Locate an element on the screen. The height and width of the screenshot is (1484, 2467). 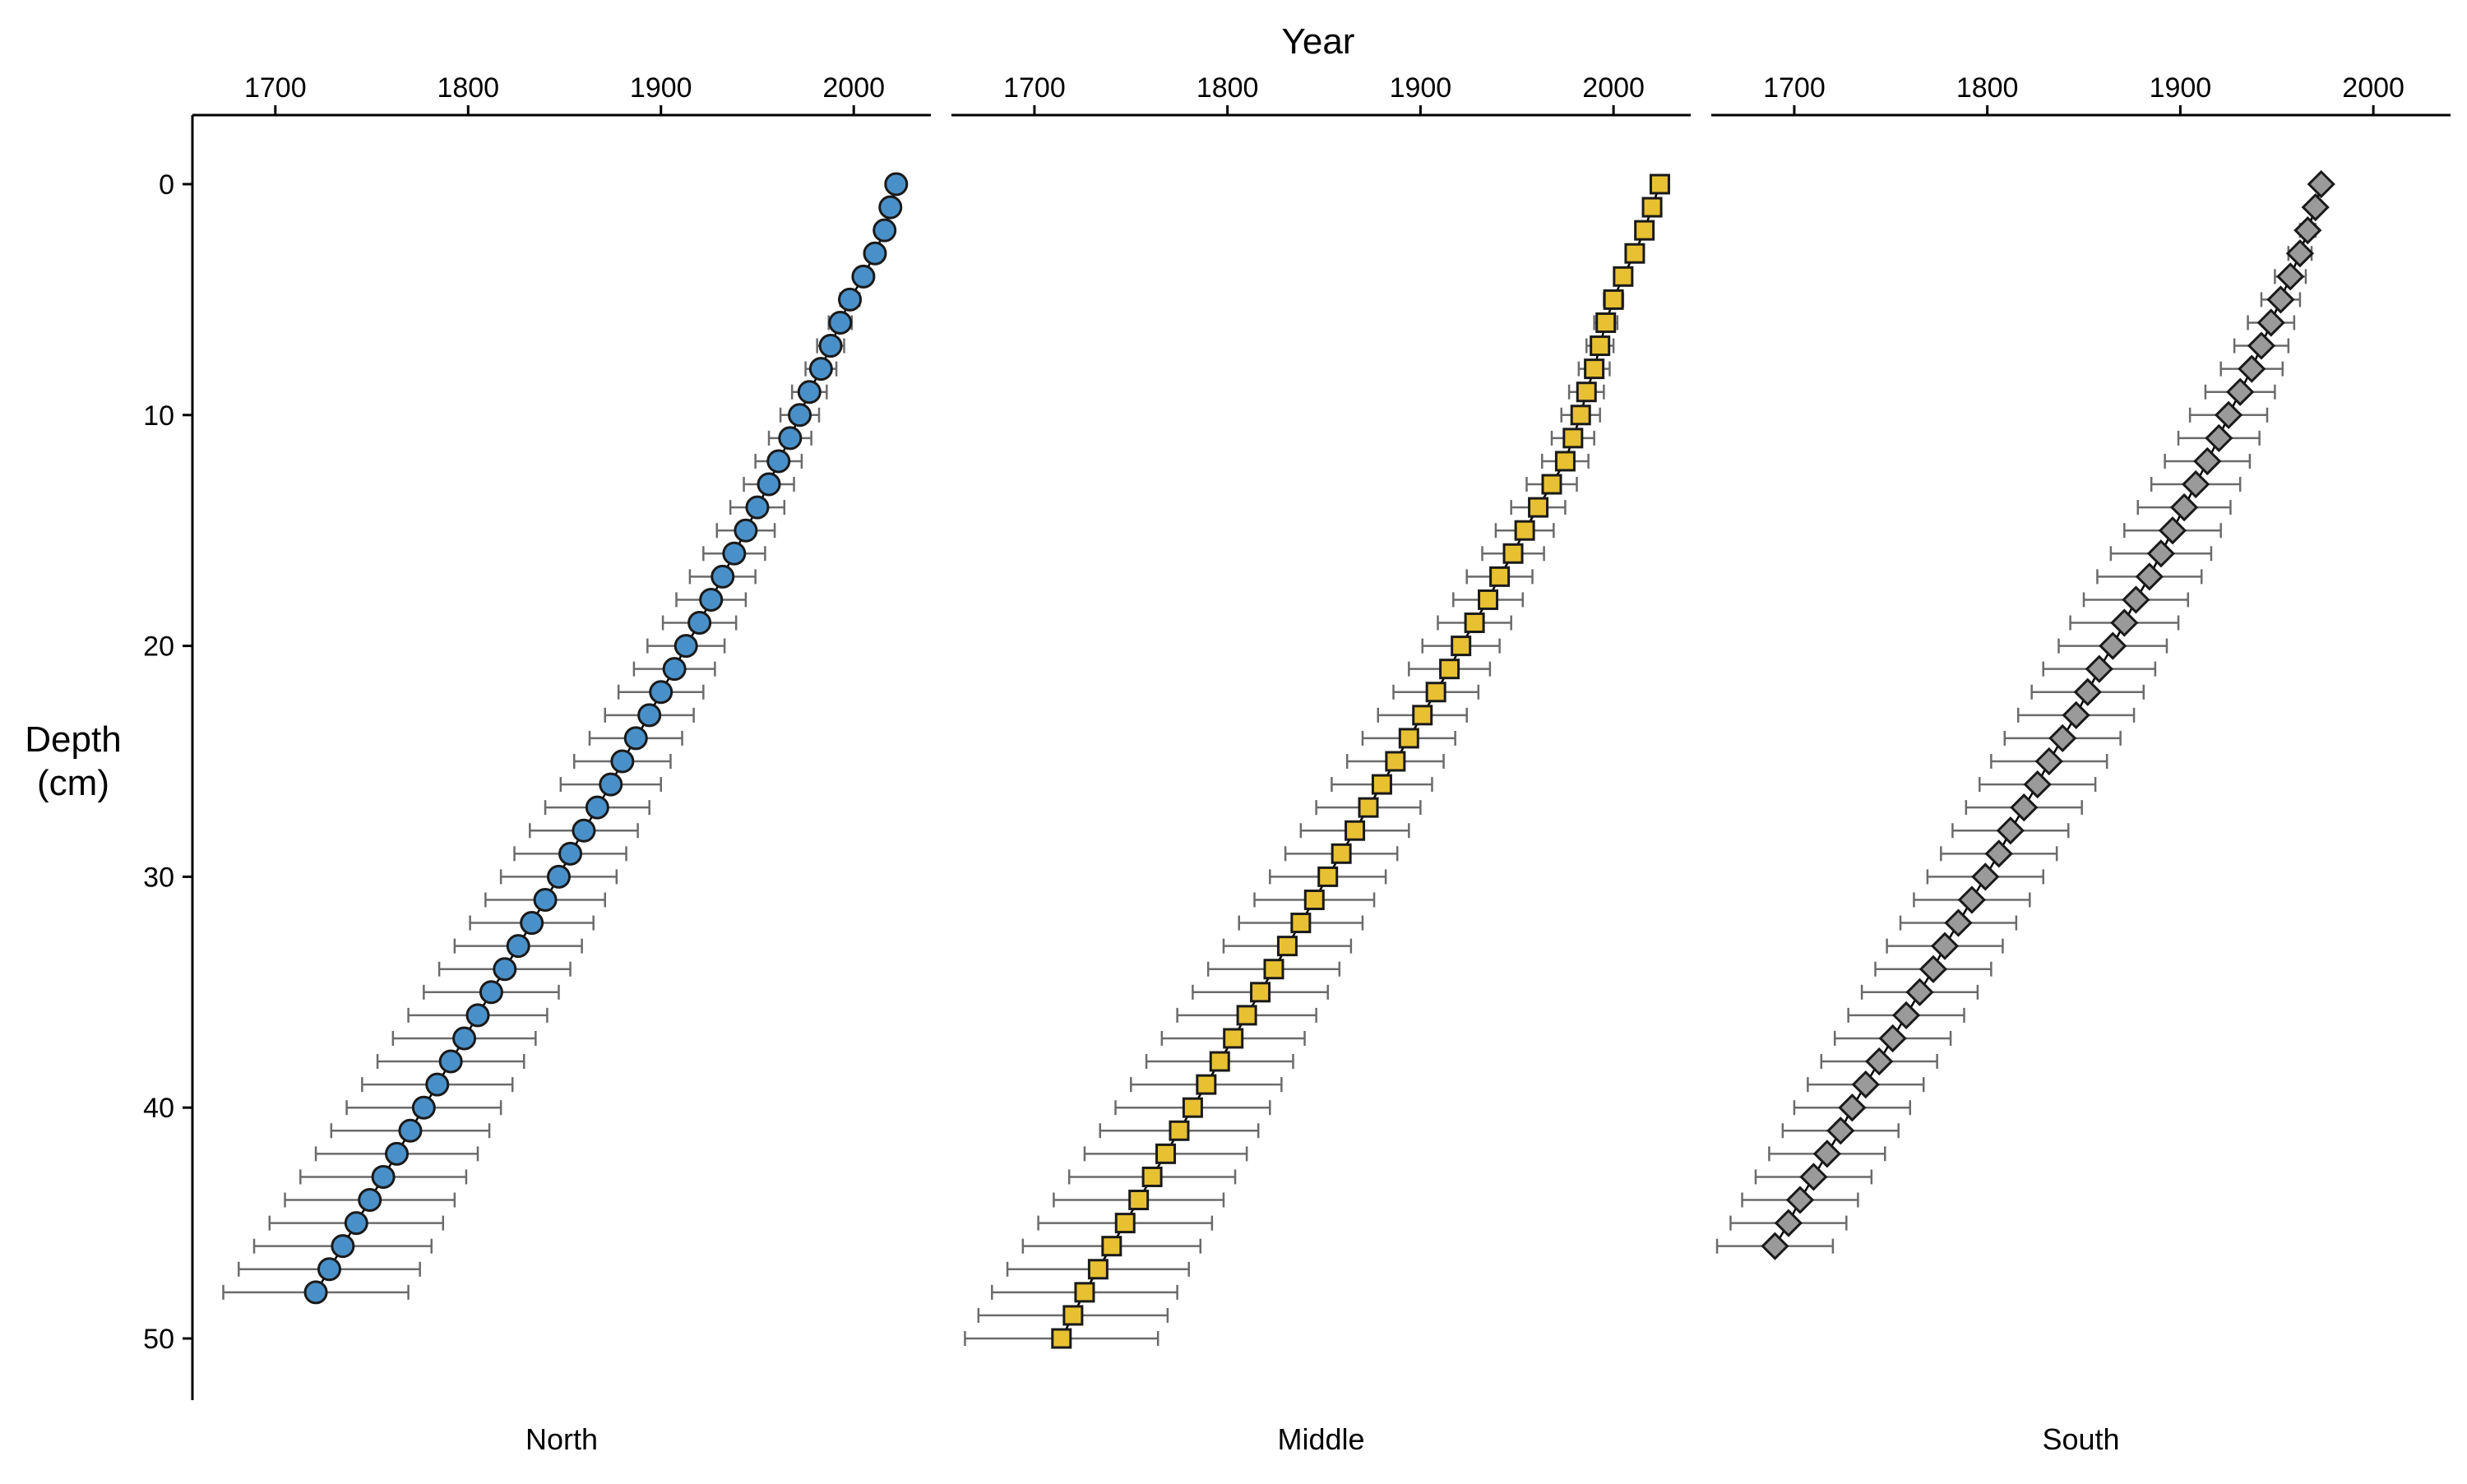
y-tick-label: 10 is located at coordinates (159, 416).